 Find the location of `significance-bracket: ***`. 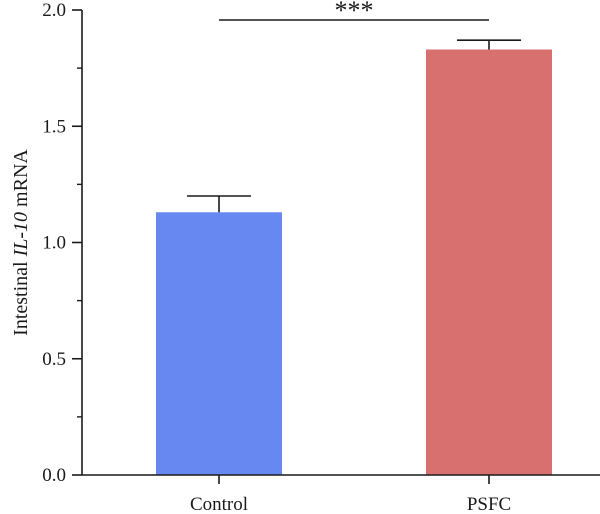

significance-bracket: *** is located at coordinates (354, 12).